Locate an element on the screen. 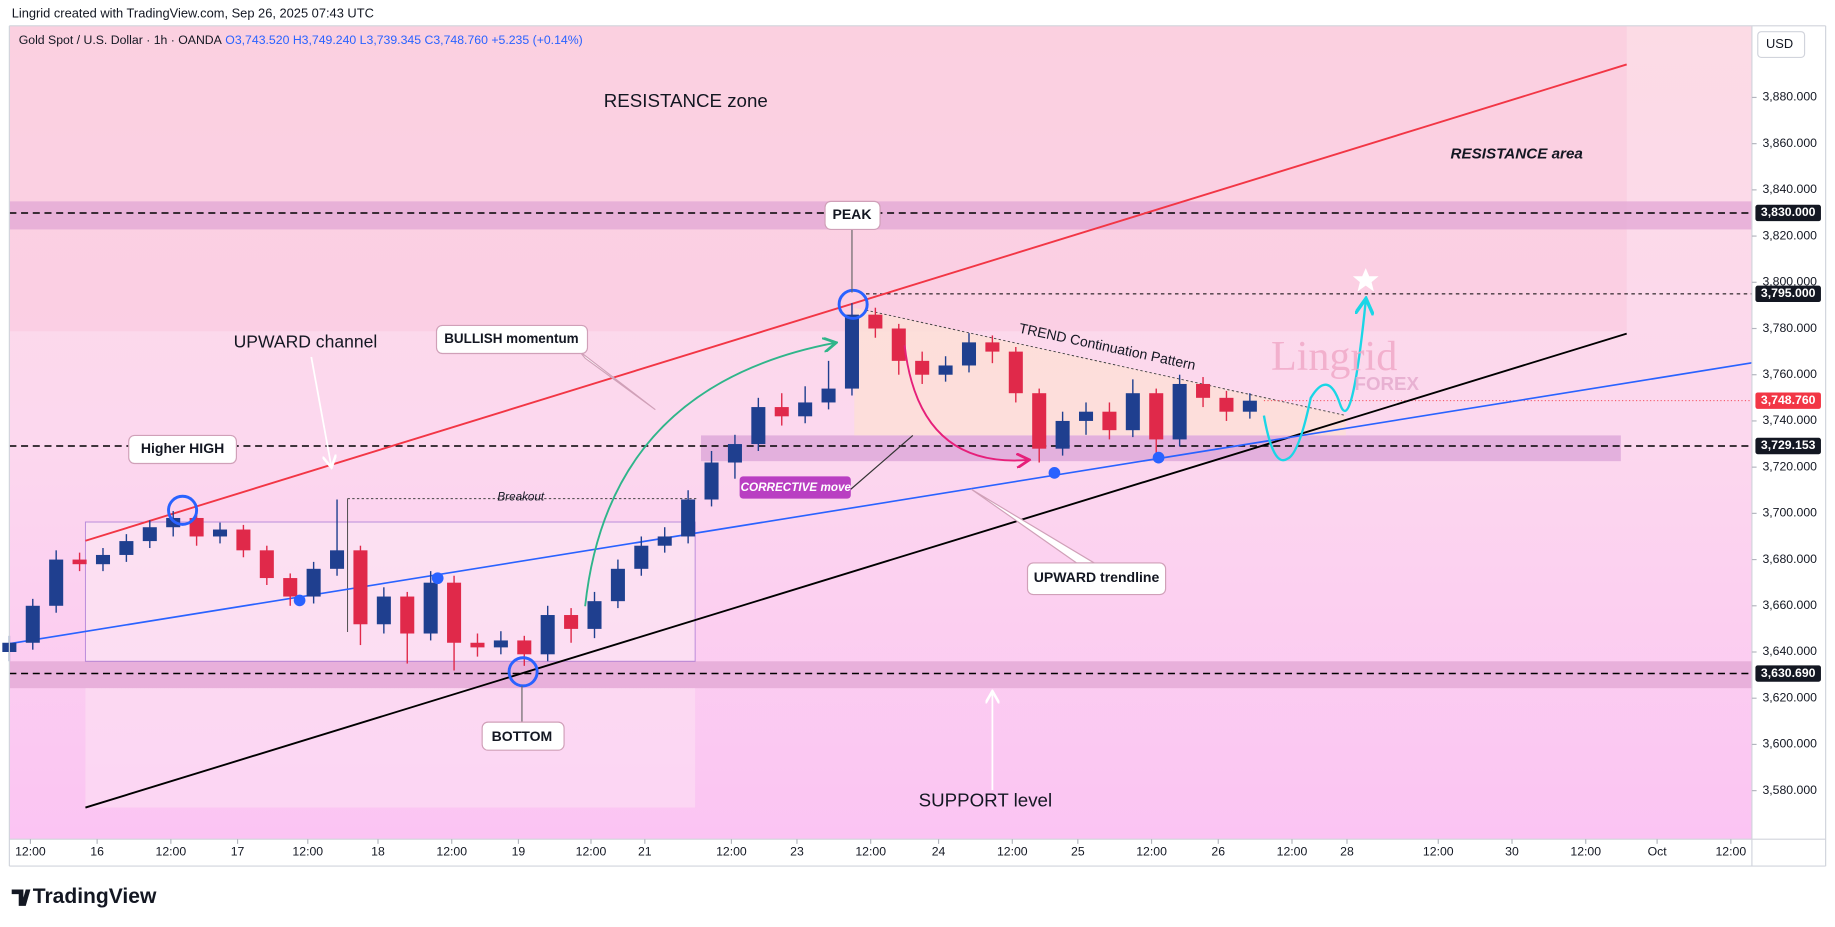 This screenshot has height=927, width=1835. y-tick-label: 3,740.000 is located at coordinates (1789, 420).